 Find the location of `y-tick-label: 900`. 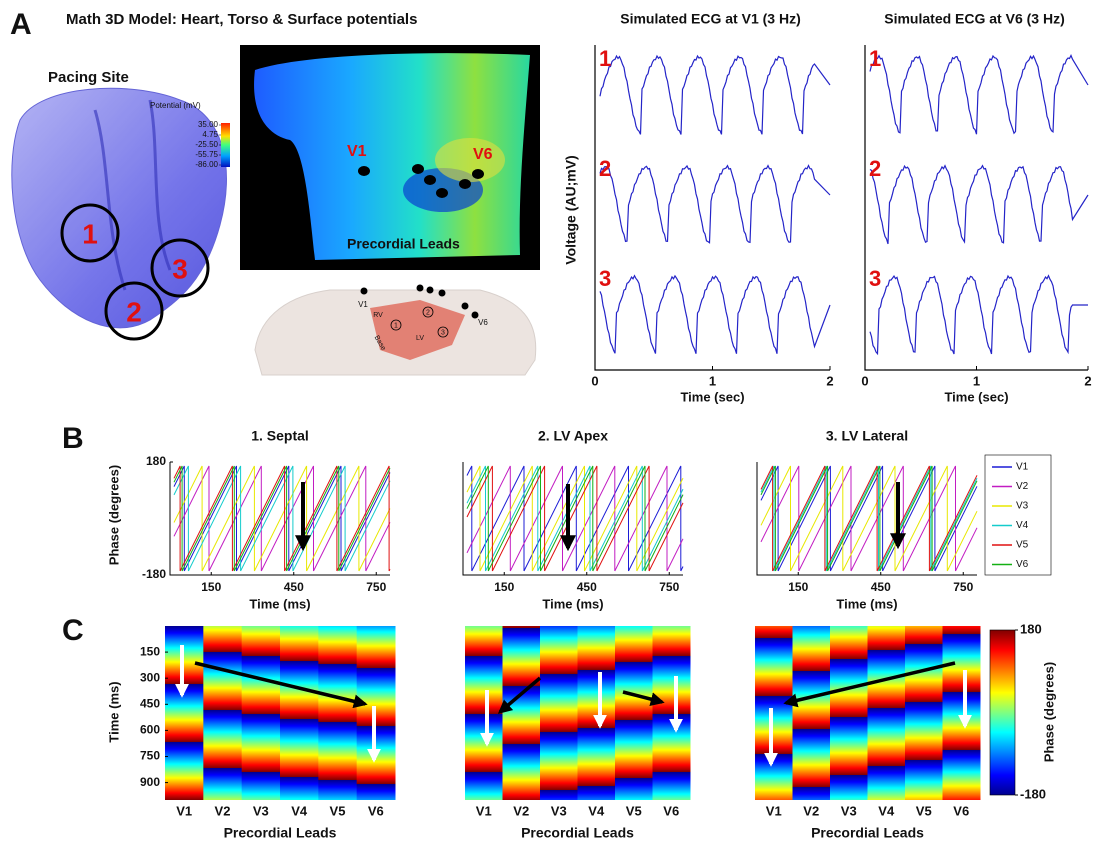

y-tick-label: 900 is located at coordinates (150, 782).